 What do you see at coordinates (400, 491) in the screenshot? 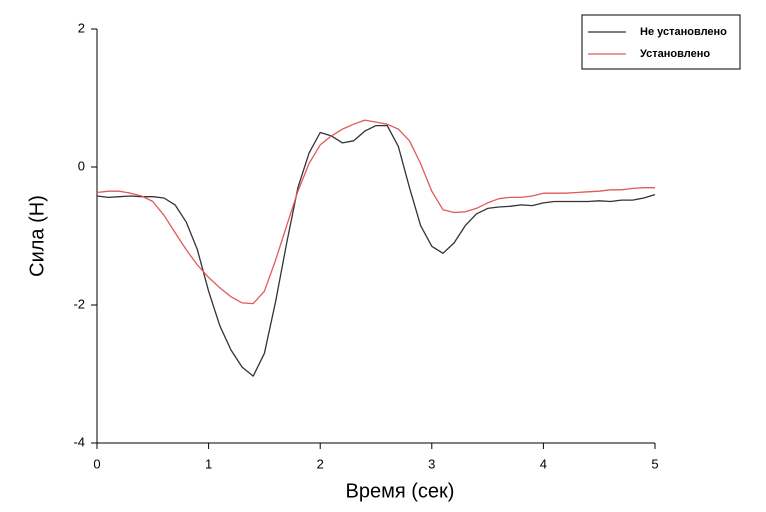
I see `x-axis-title: Время (сек)` at bounding box center [400, 491].